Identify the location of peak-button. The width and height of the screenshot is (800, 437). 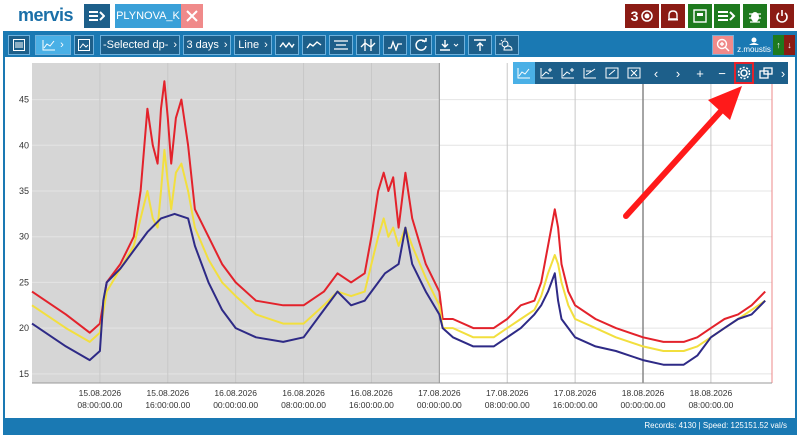
(395, 45).